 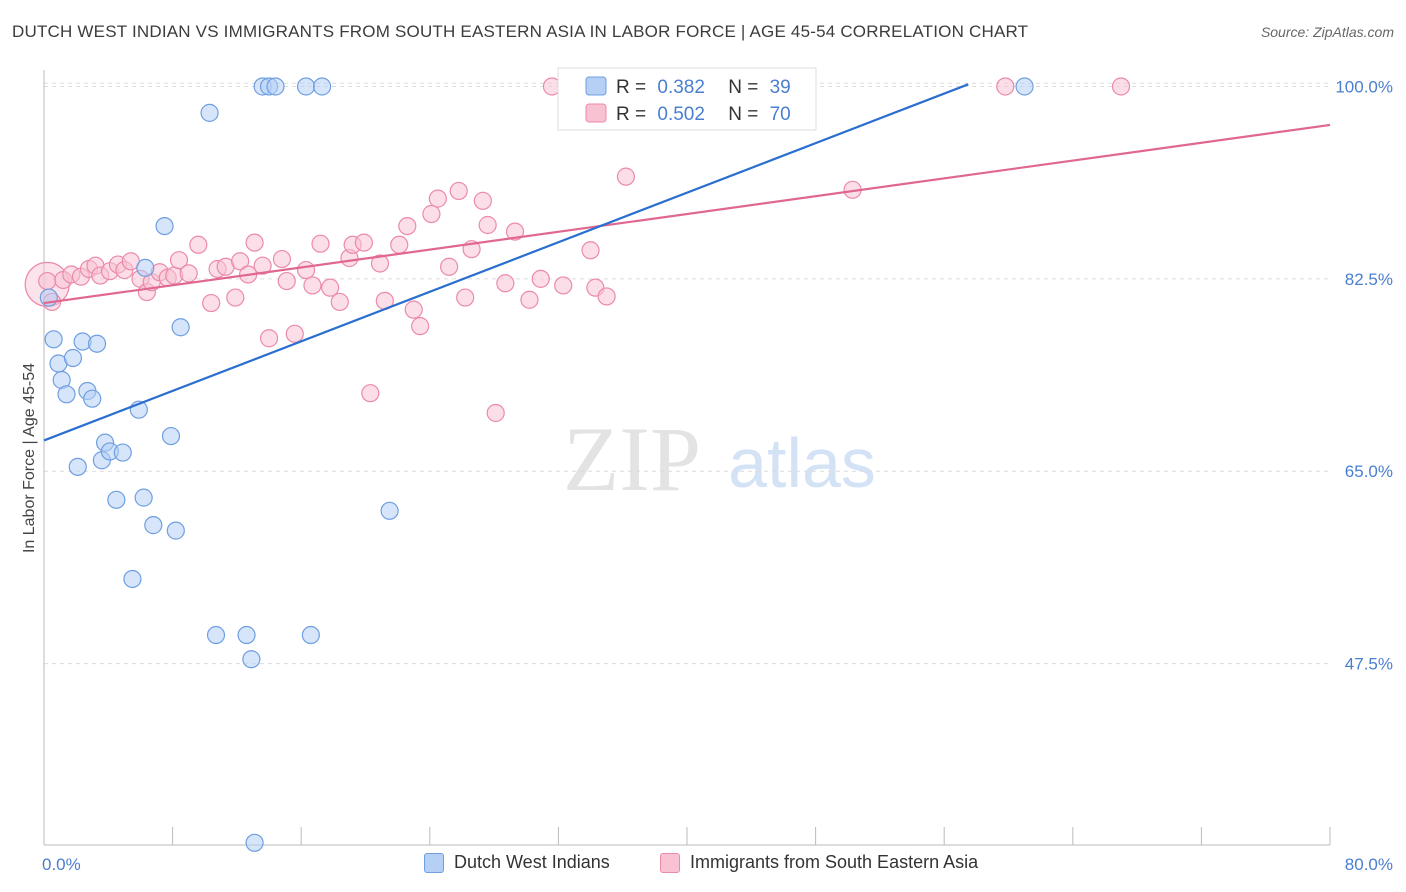 I want to click on legend-blue-n-label: N =, so click(x=743, y=87).